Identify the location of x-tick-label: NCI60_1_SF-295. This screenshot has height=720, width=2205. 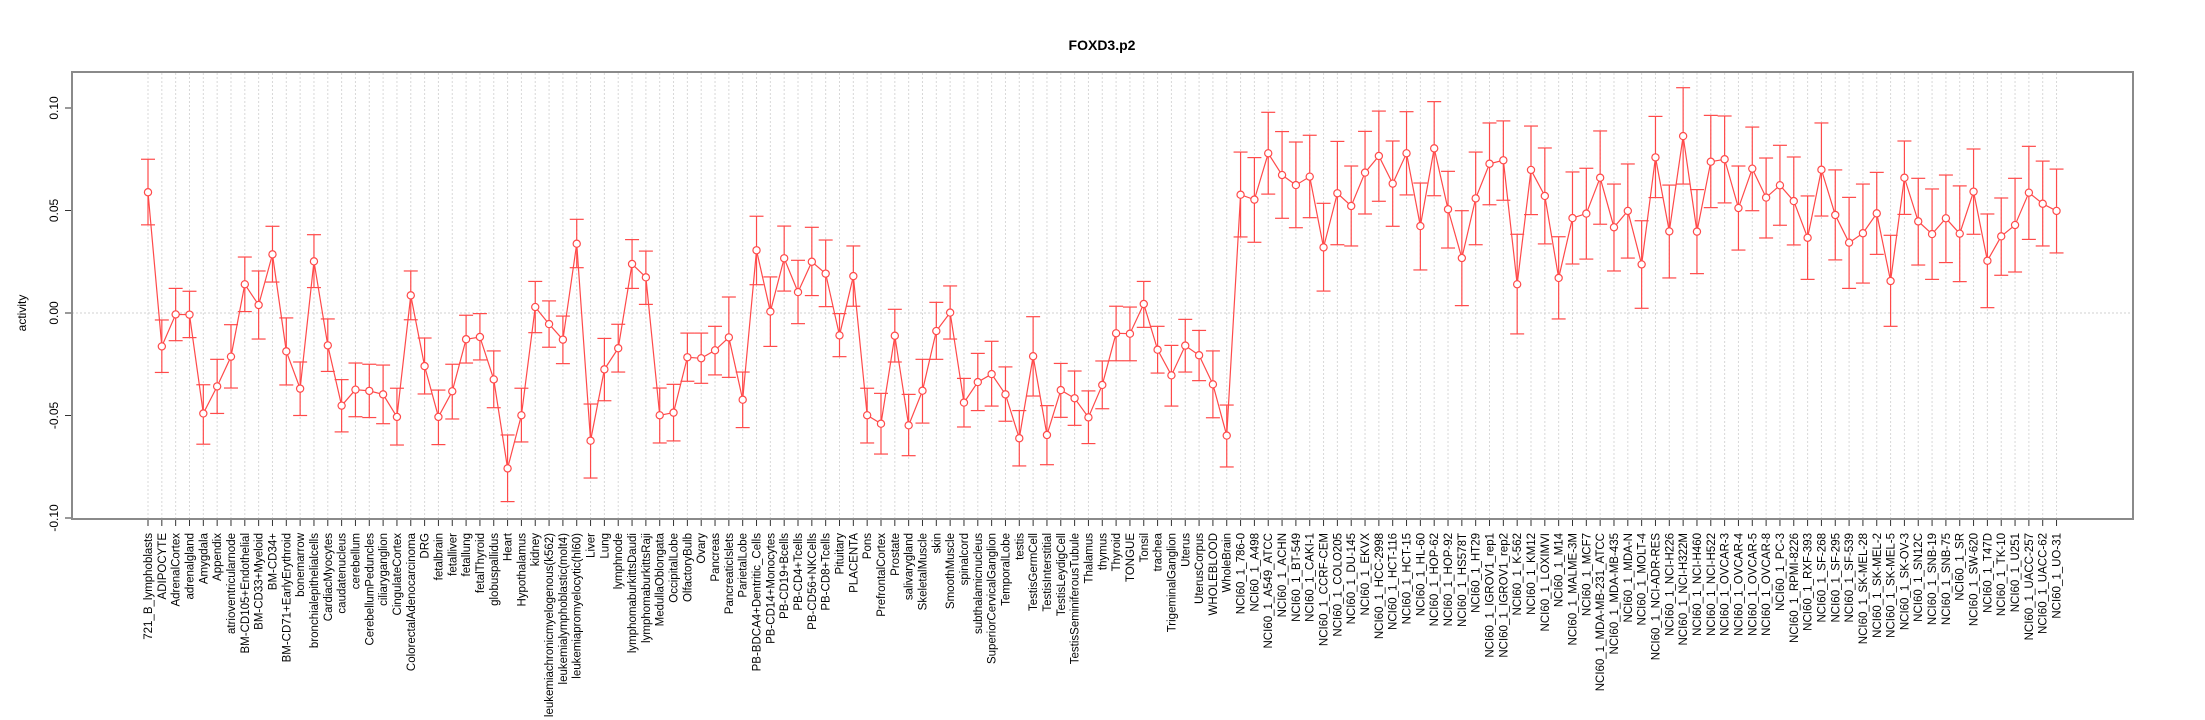
(1836, 578).